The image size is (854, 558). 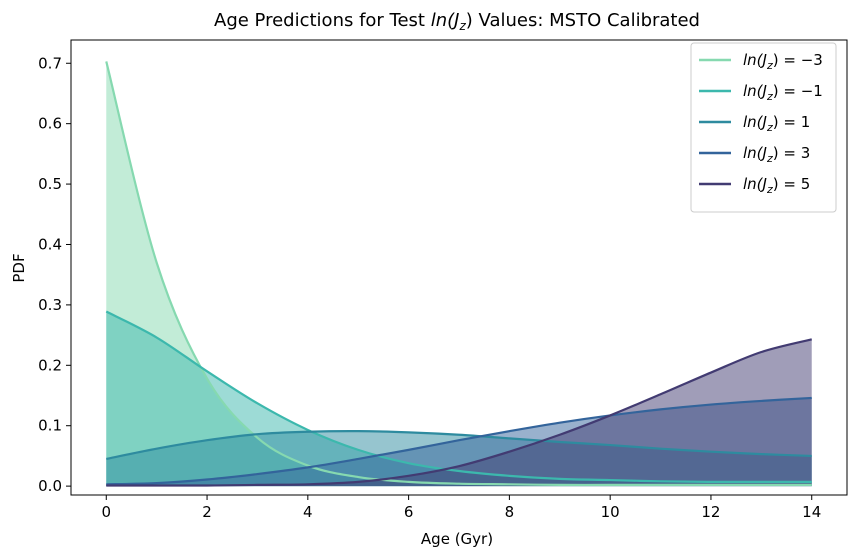 I want to click on x-tick-label: 10, so click(x=610, y=512).